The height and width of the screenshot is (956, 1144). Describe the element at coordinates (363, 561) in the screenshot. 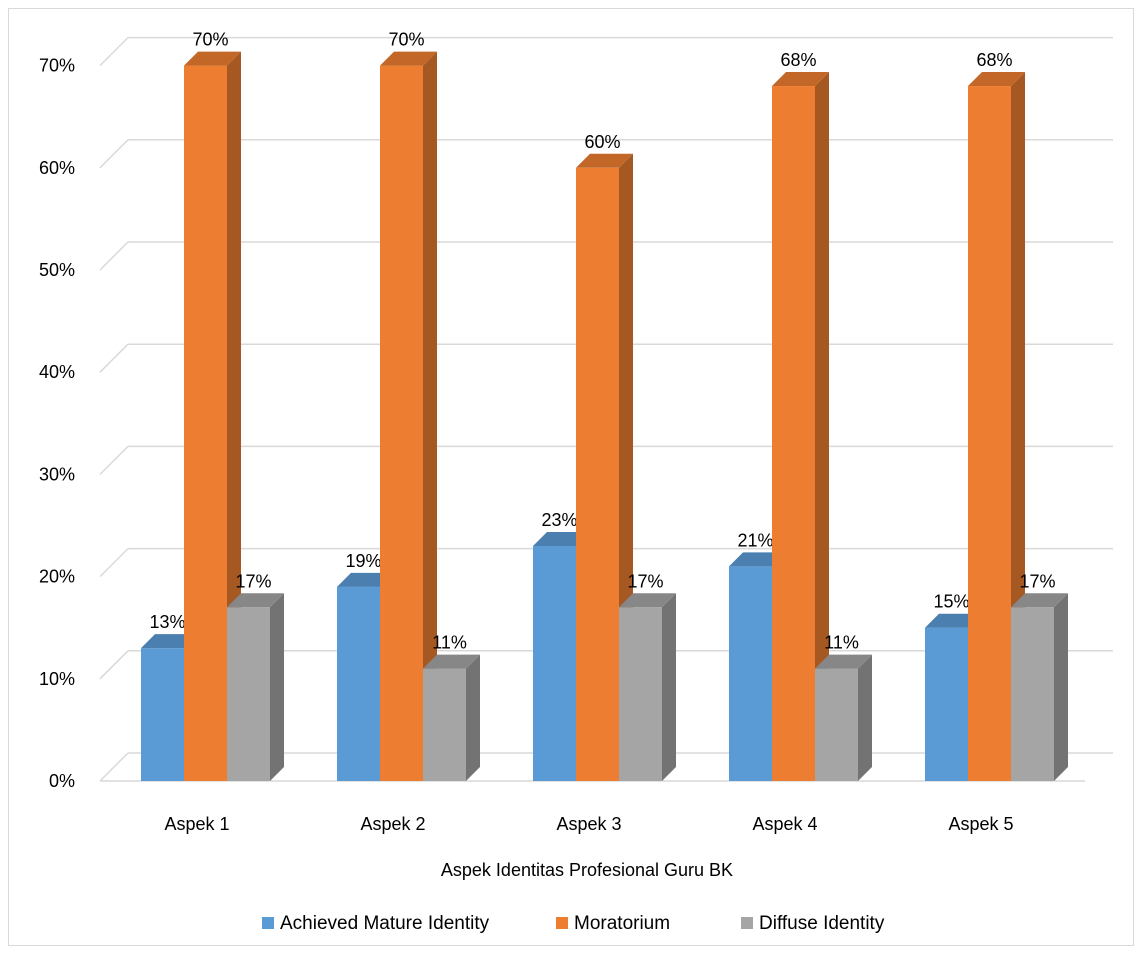

I see `data-label: 19%` at that location.